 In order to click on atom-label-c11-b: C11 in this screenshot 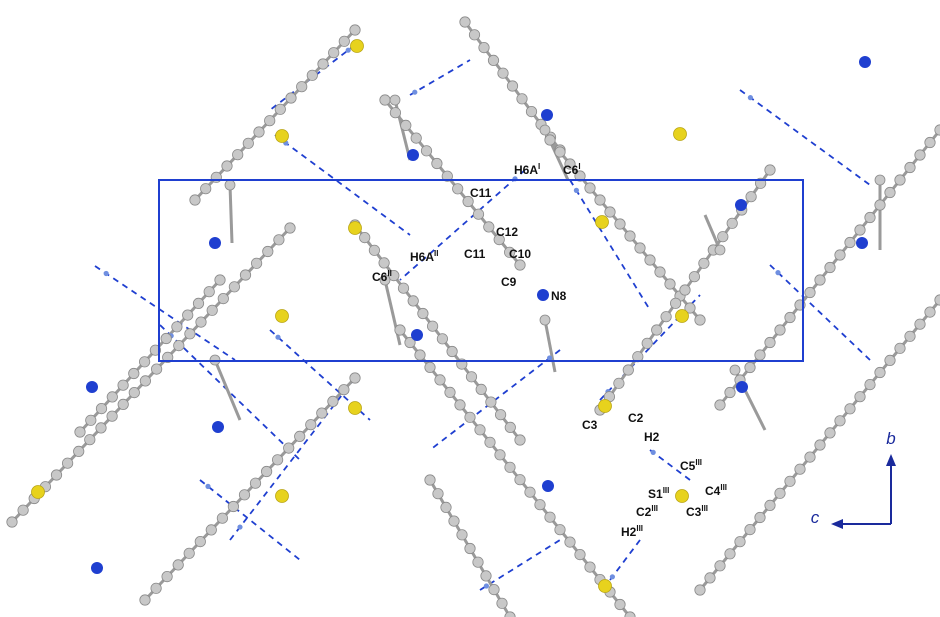, I will do `click(475, 254)`.